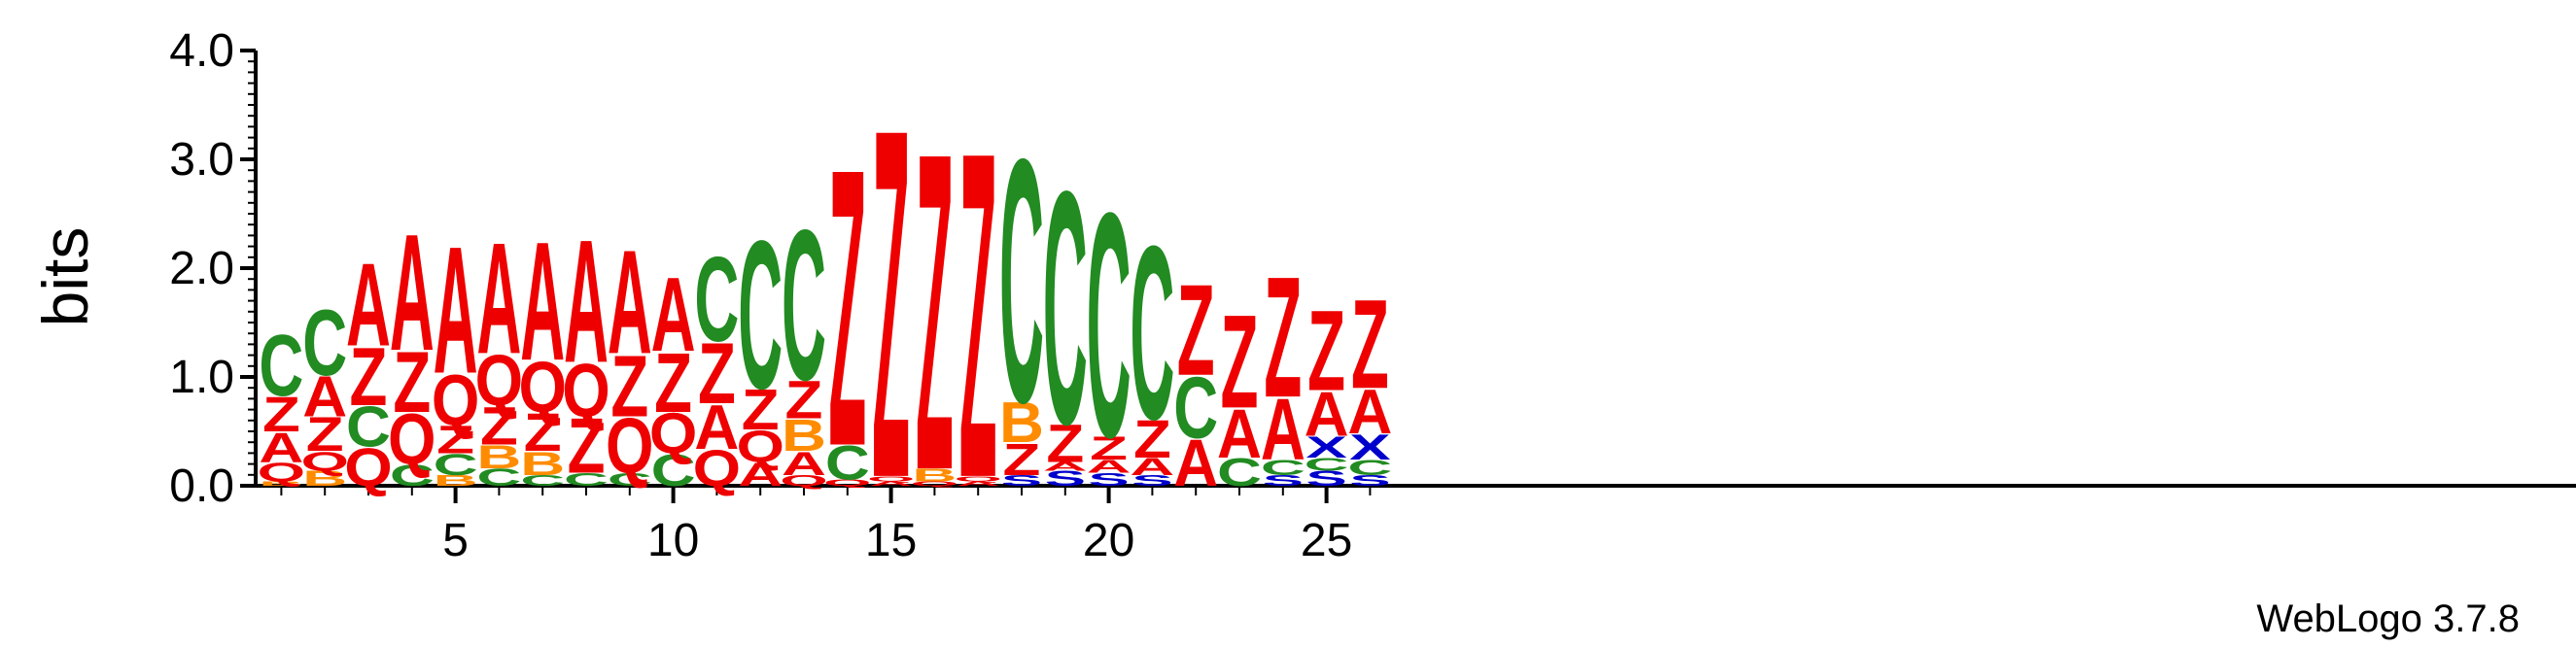 The width and height of the screenshot is (2576, 648). I want to click on y-tick-label: 1.0, so click(201, 377).